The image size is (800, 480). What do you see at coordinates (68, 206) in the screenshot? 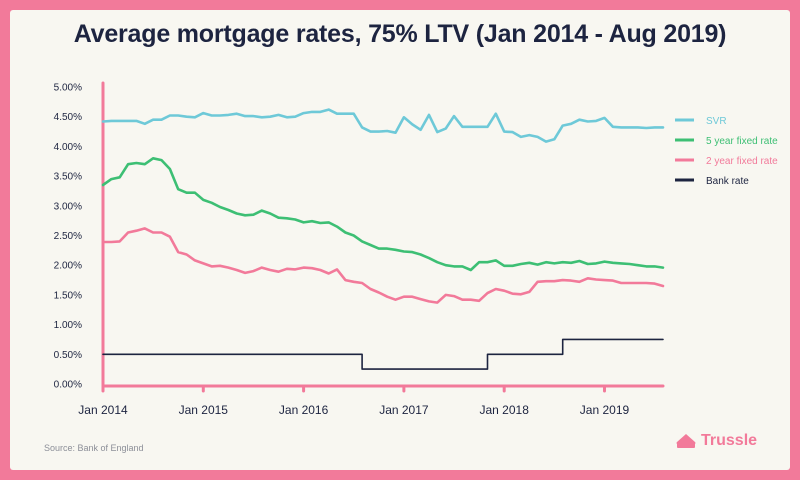
I see `y-tick-label: 3.00%` at bounding box center [68, 206].